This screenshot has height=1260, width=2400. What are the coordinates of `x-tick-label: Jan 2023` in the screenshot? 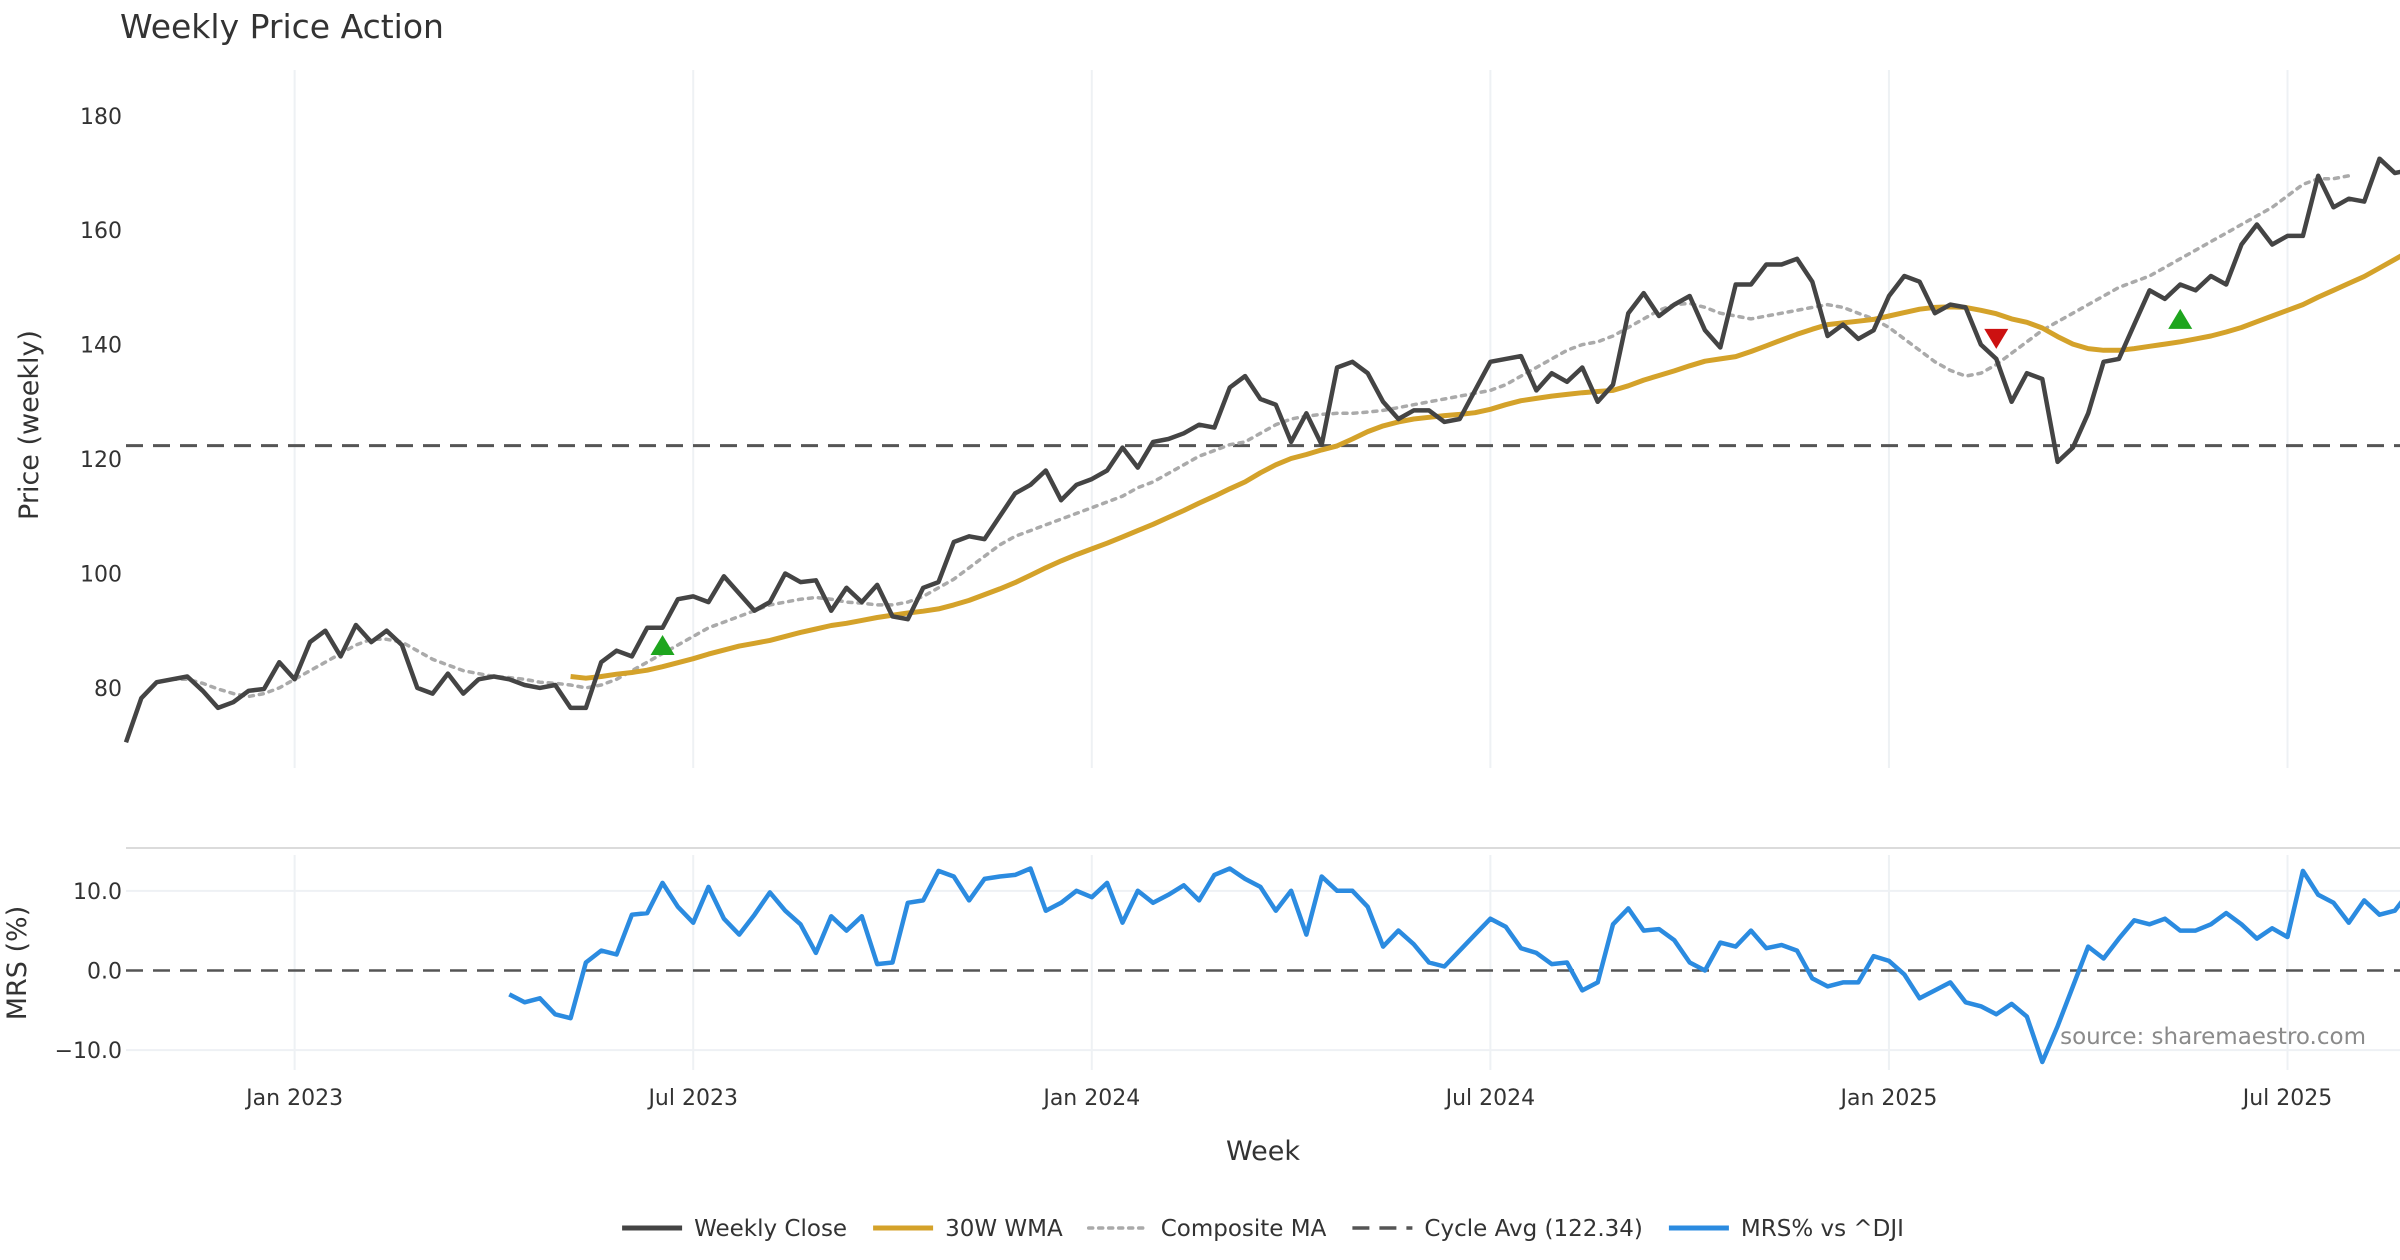 It's located at (293, 1098).